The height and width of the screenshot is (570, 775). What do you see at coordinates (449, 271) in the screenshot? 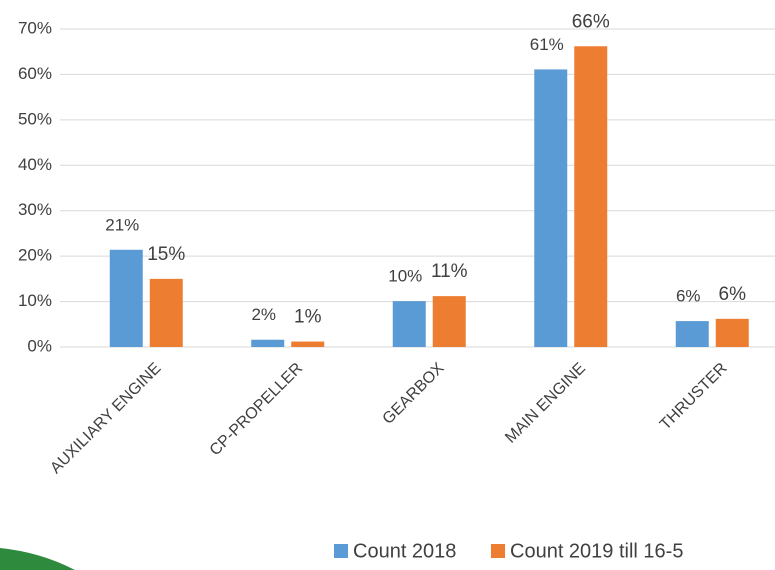
I see `value-label: 11%` at bounding box center [449, 271].